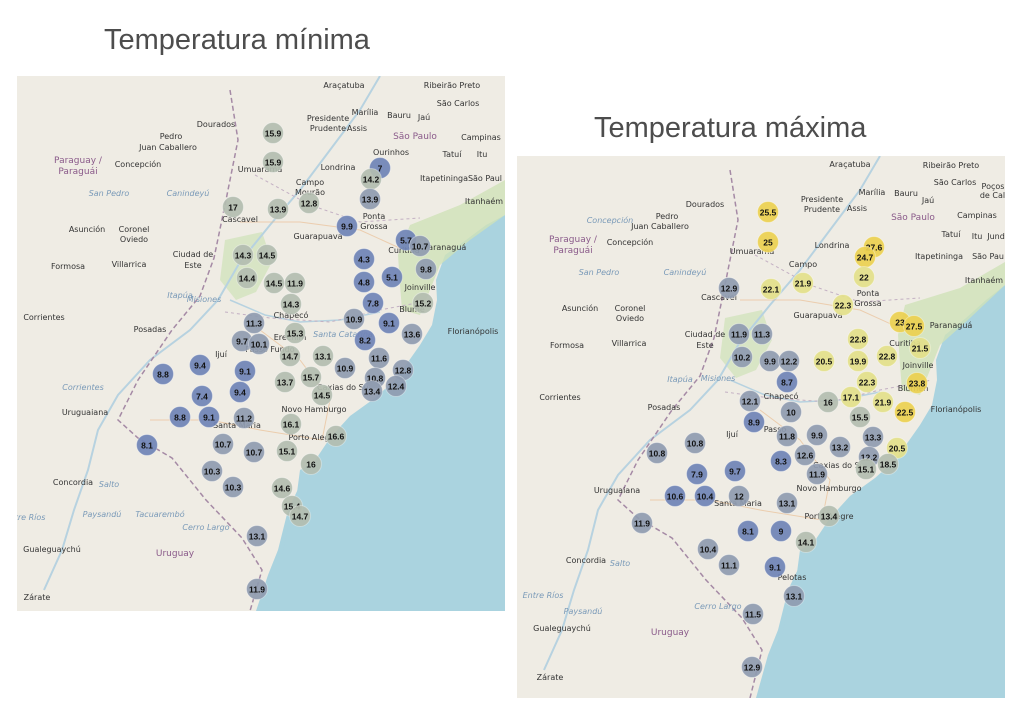 The image size is (1024, 709). What do you see at coordinates (865, 257) in the screenshot?
I see `station-marker: 24.7` at bounding box center [865, 257].